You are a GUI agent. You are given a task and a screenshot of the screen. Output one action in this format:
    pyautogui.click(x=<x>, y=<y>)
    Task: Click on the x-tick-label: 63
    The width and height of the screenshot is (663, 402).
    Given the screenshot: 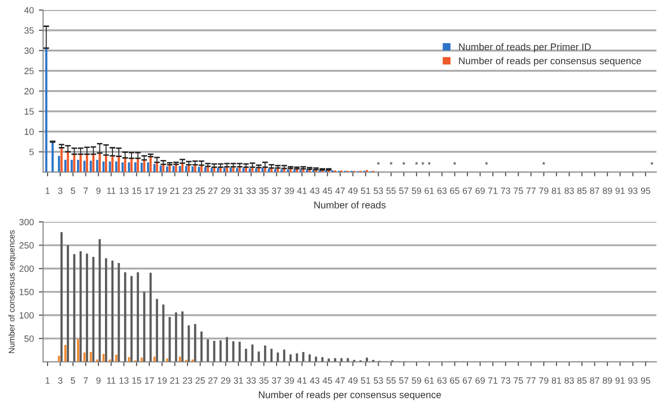 What is the action you would take?
    pyautogui.click(x=442, y=191)
    